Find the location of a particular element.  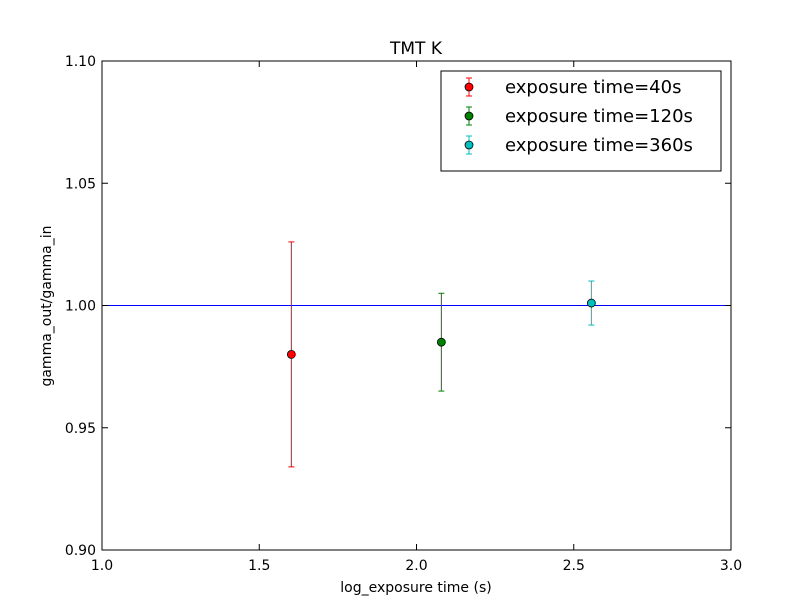

y-tick-label-3: 1.05 is located at coordinates (80, 184).